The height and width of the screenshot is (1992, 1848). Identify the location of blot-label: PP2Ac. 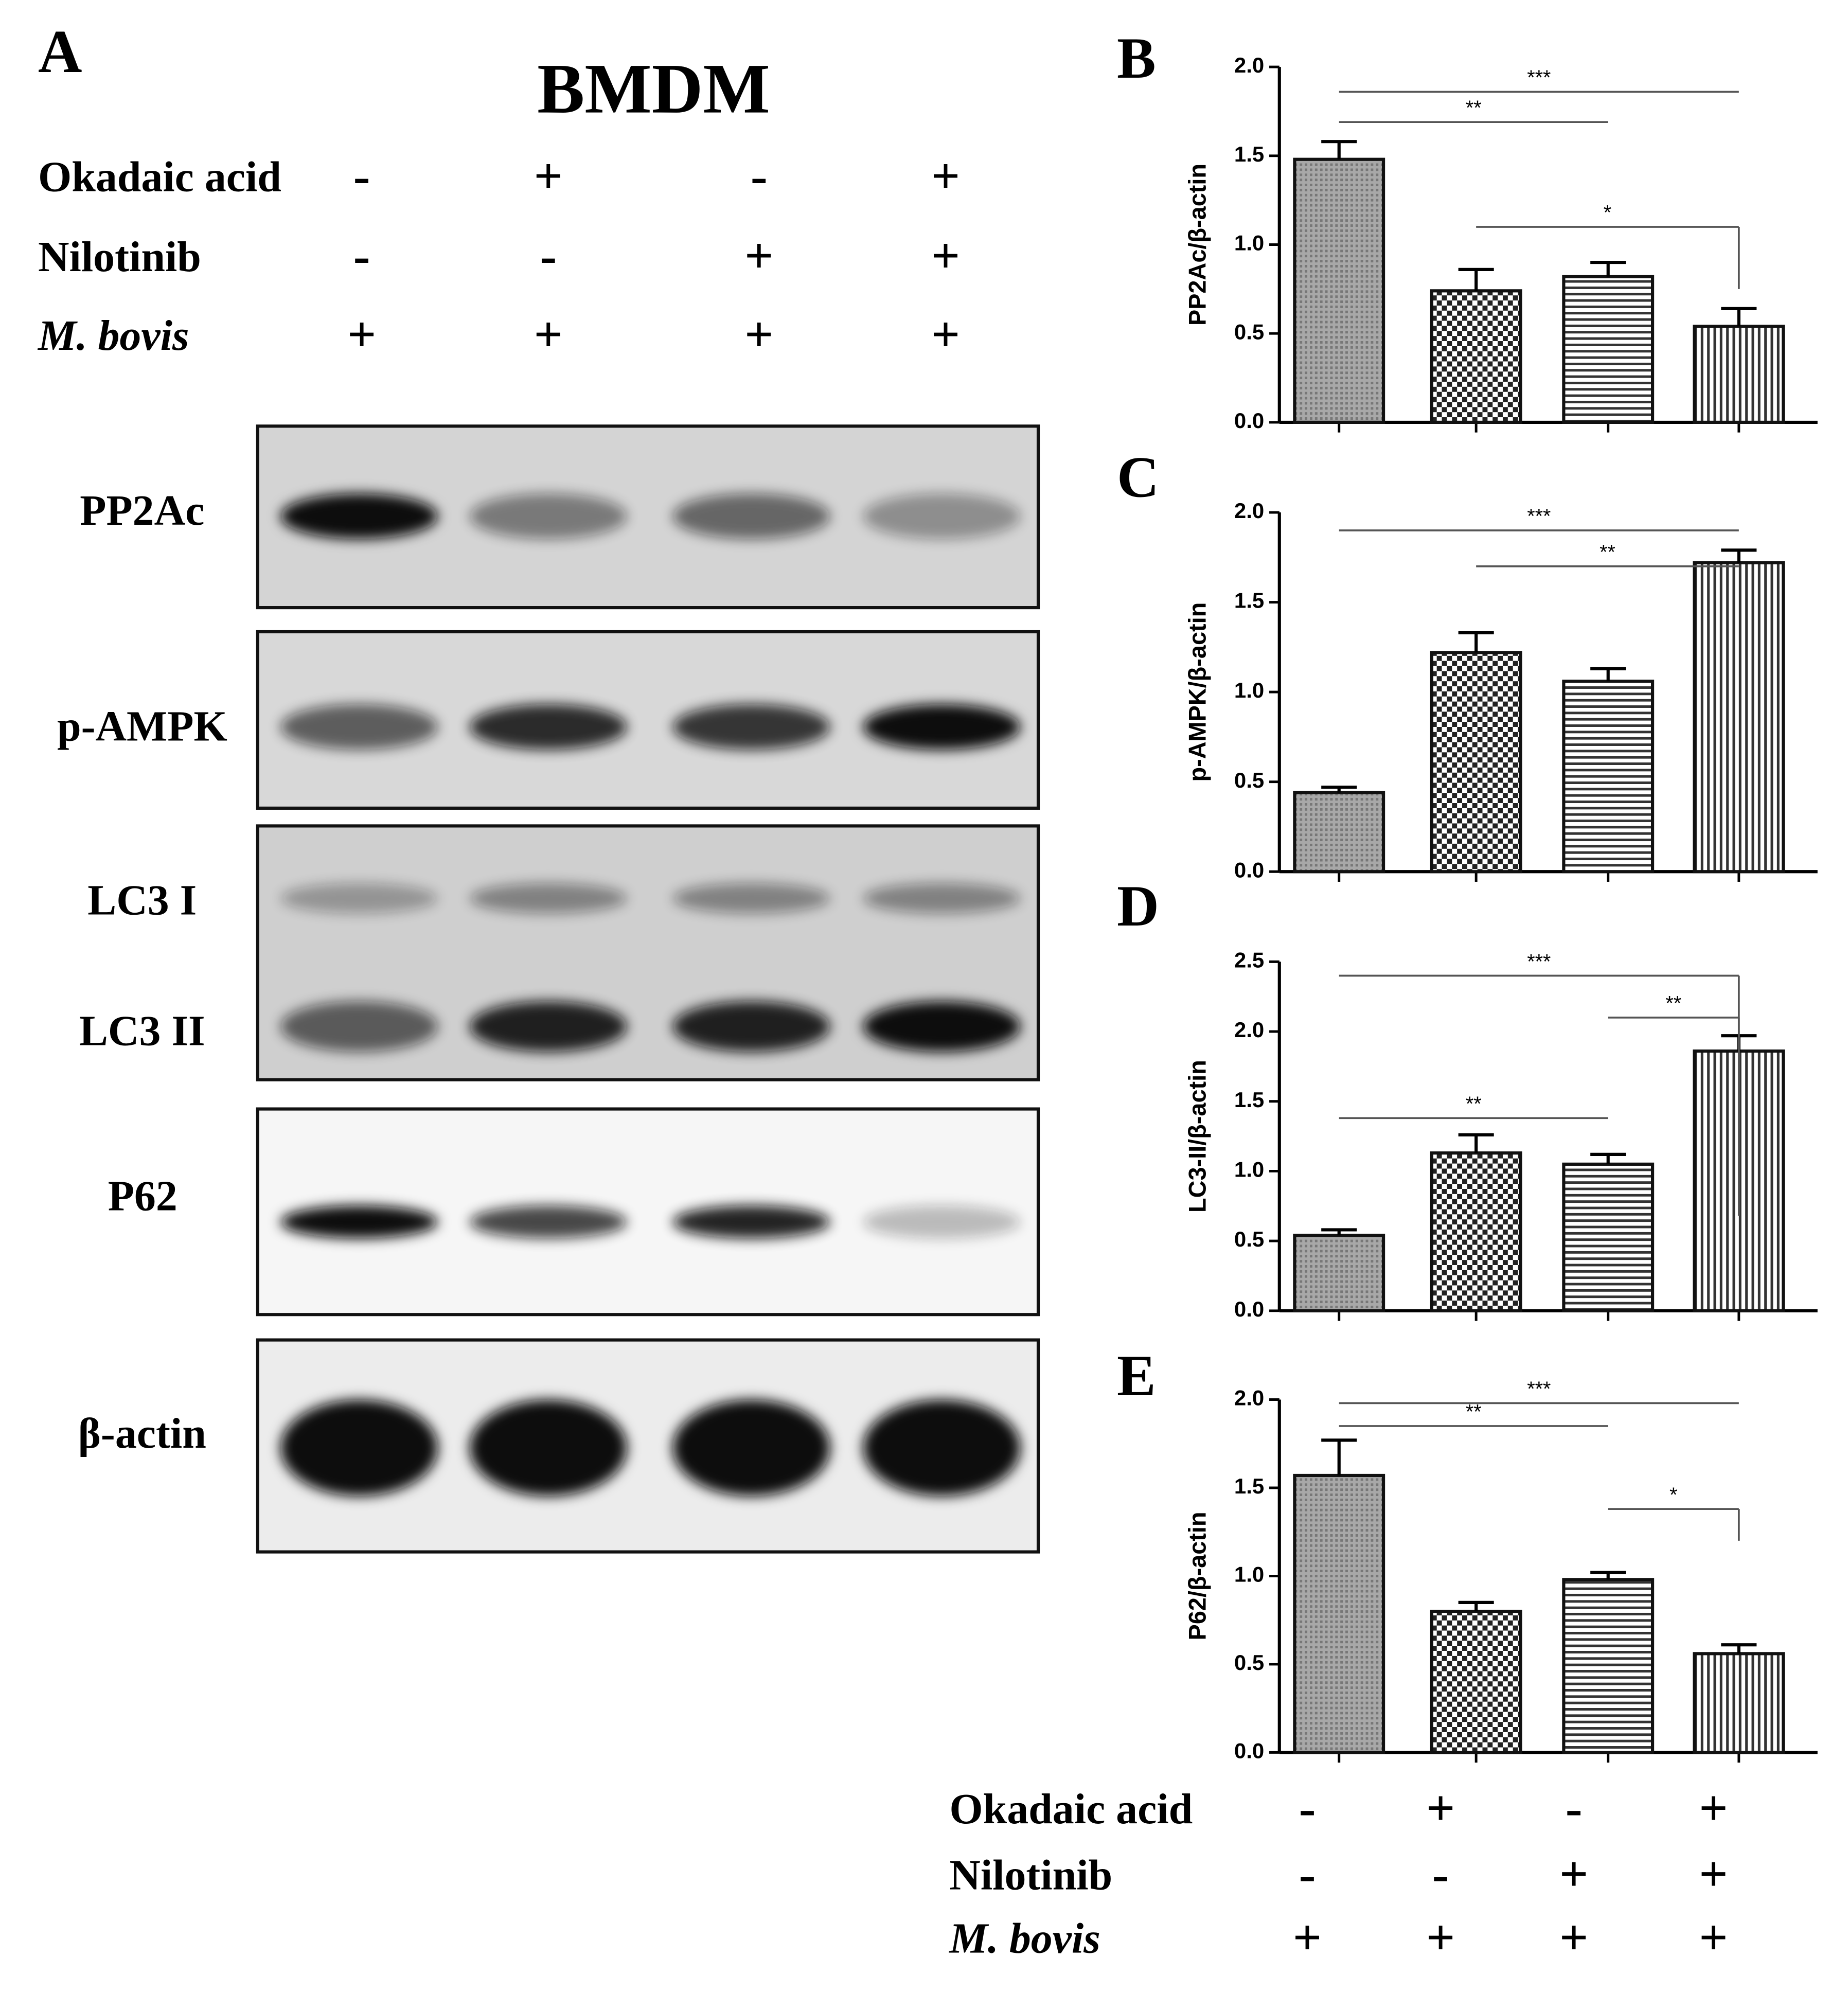
(142, 511).